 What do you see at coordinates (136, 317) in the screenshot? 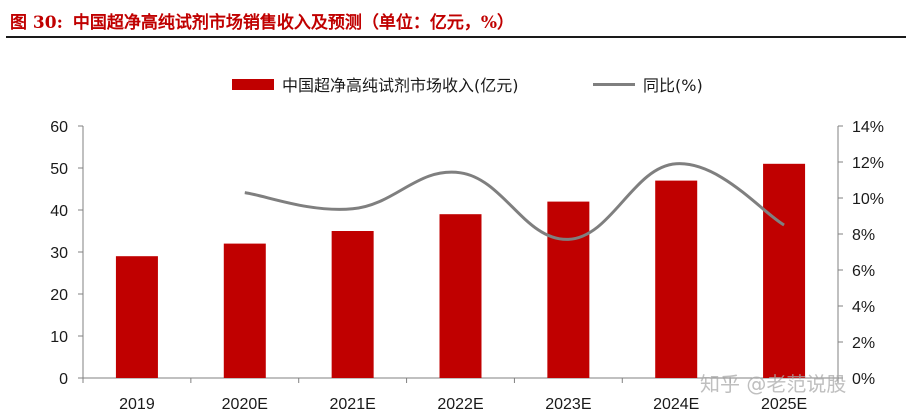
I see `bar-2019` at bounding box center [136, 317].